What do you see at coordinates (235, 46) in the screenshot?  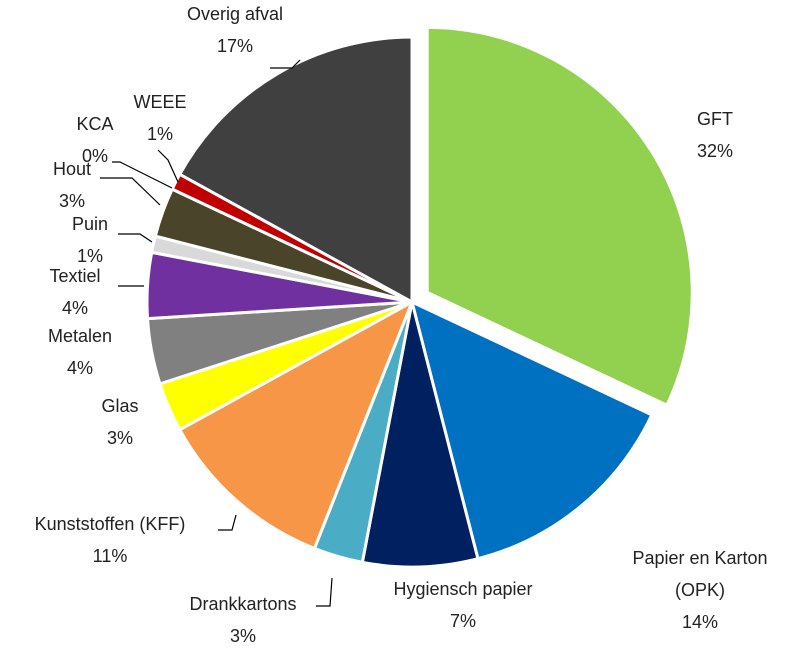 I see `percent-label: 17%` at bounding box center [235, 46].